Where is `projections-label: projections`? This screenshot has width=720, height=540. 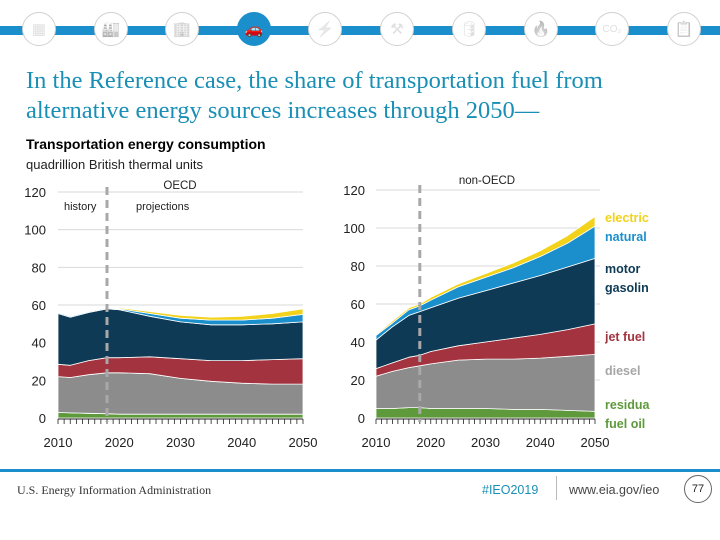
projections-label: projections is located at coordinates (163, 207).